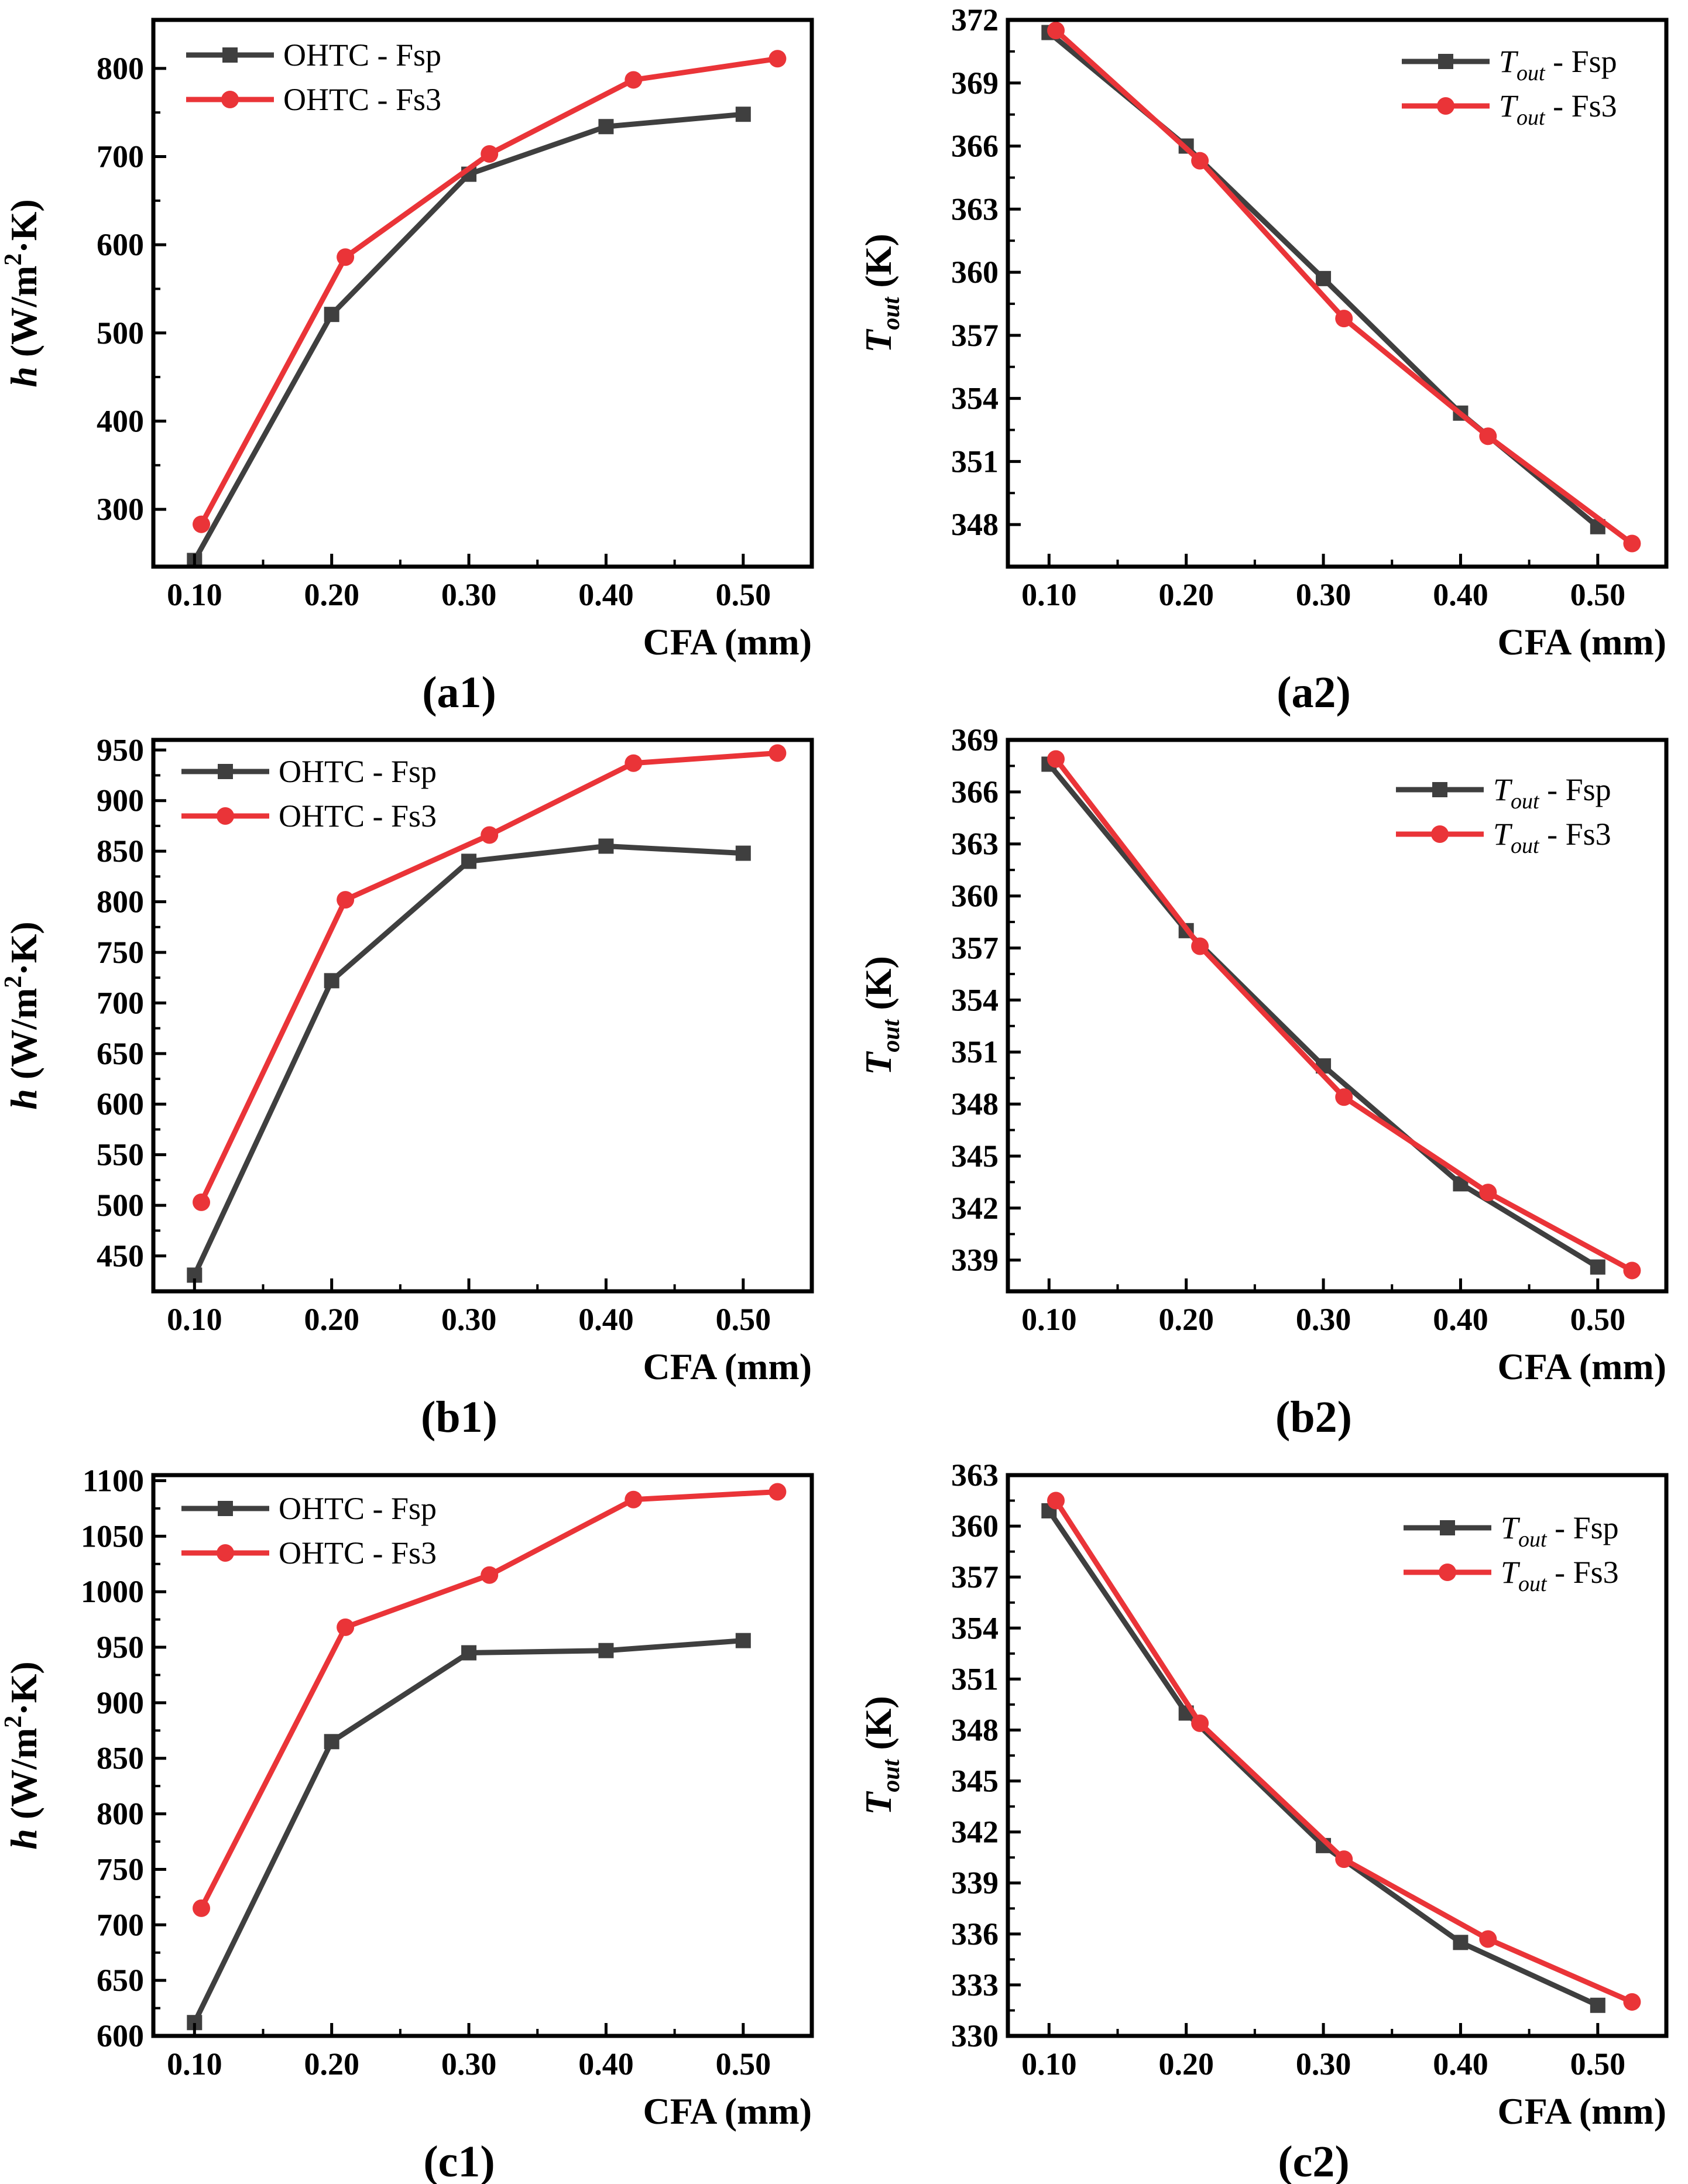 The image size is (1688, 2184). I want to click on y-tick-label: 500, so click(120, 333).